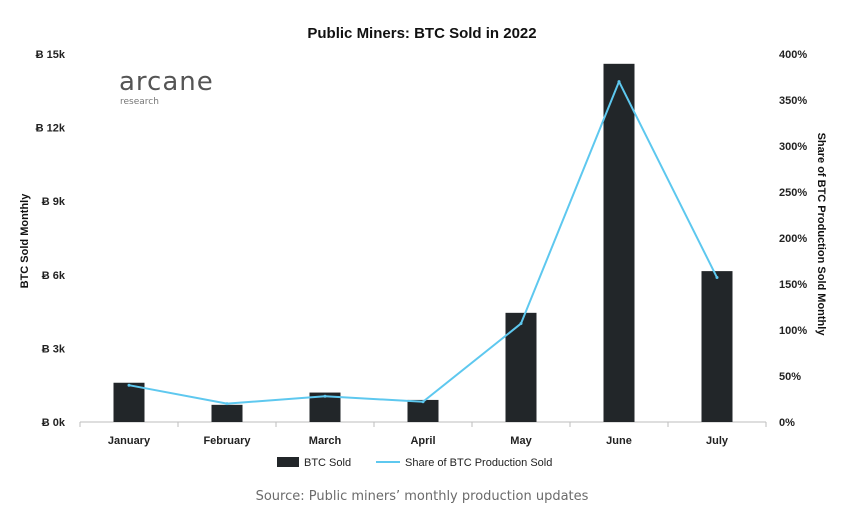 The height and width of the screenshot is (526, 846). I want to click on left-tick-label: Ƀ 6k, so click(54, 276).